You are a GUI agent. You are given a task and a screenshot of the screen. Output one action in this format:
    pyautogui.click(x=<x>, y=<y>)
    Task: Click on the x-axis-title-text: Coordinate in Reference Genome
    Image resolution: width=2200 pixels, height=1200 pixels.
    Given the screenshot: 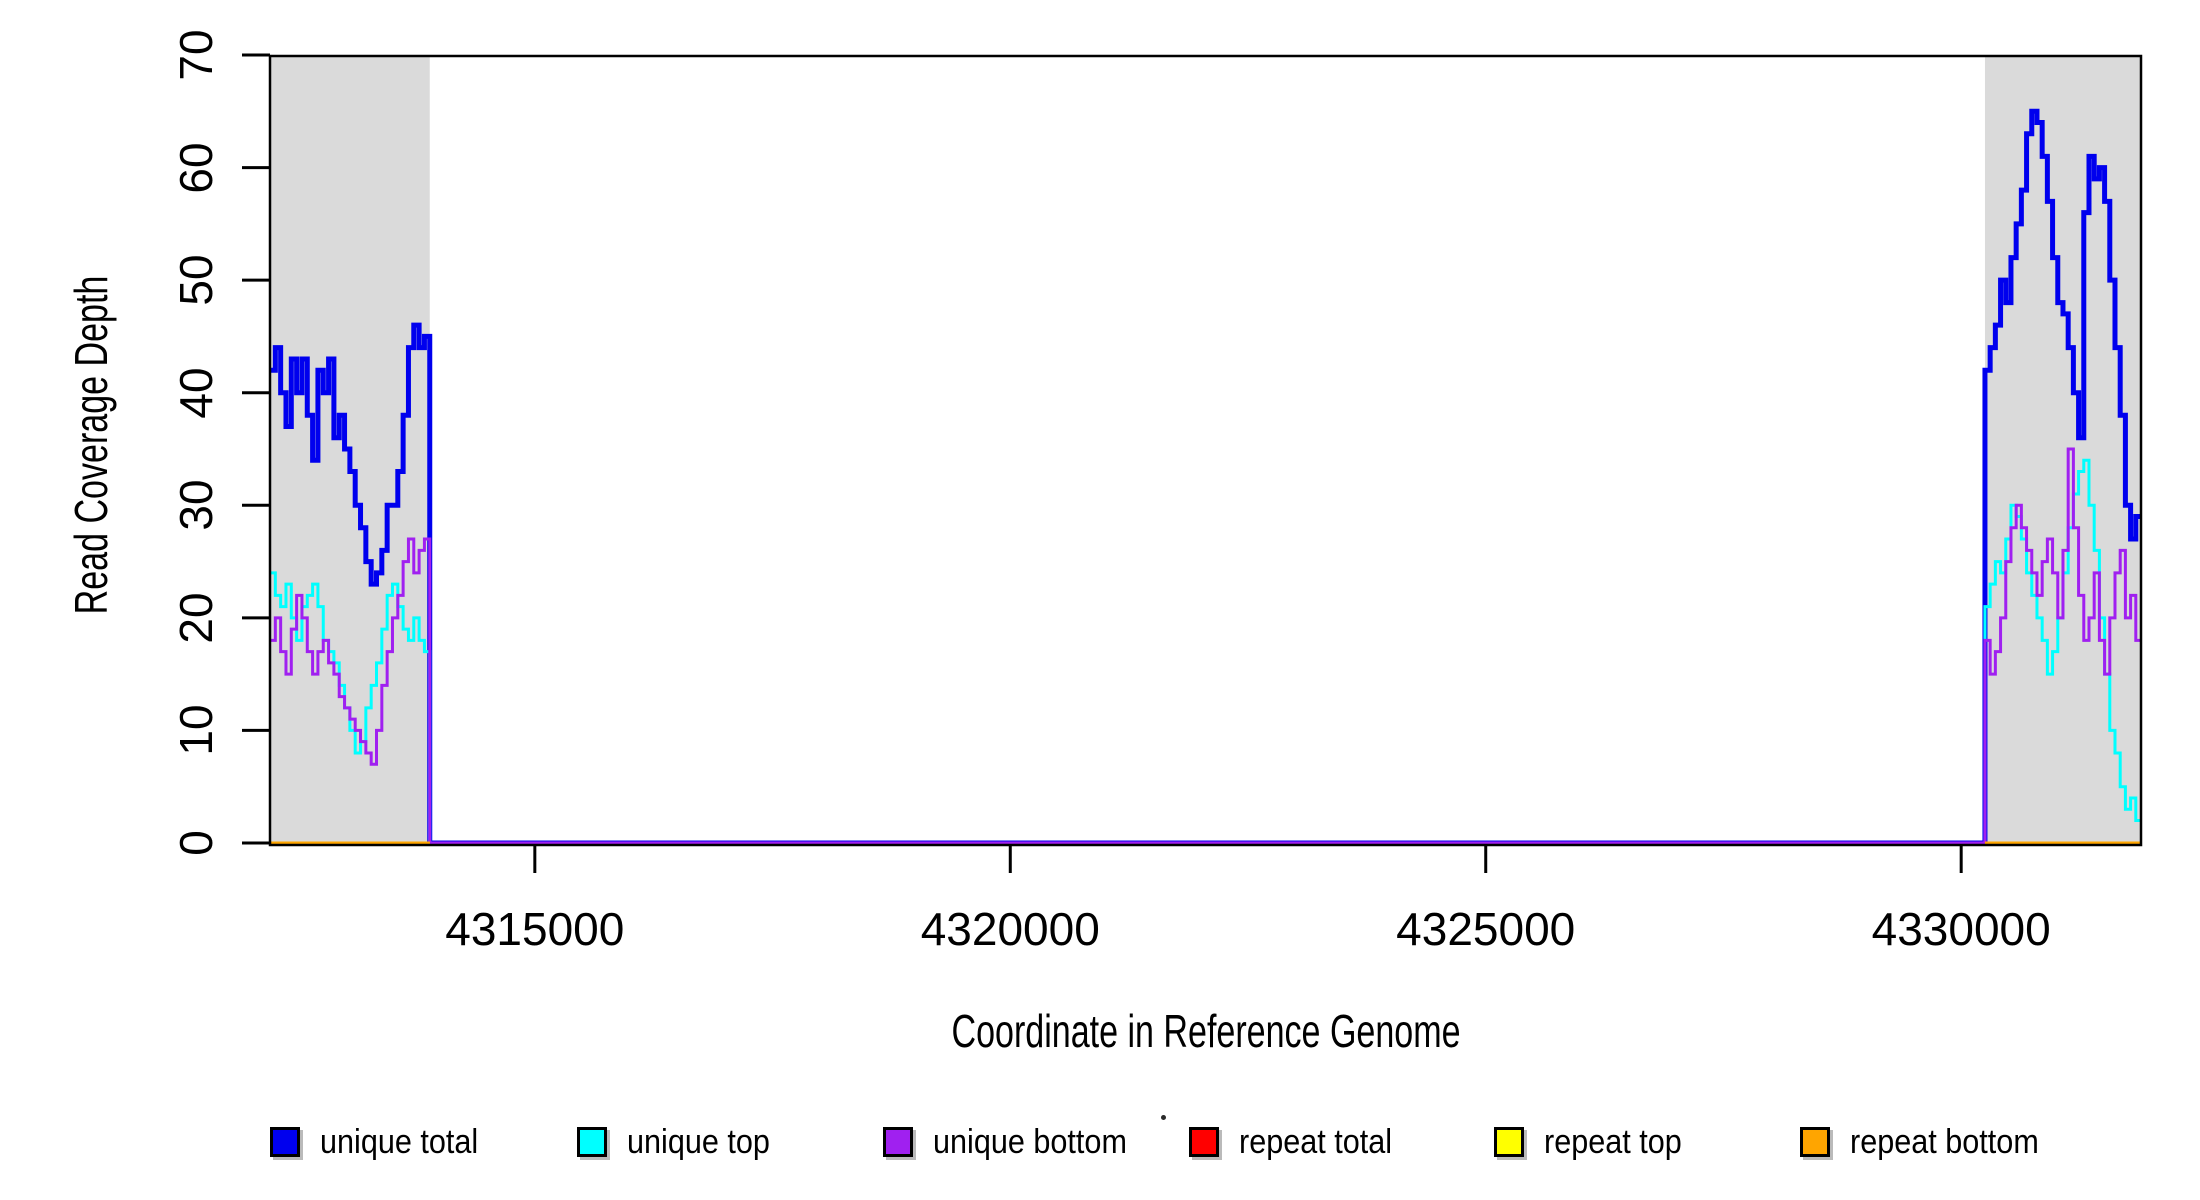 What is the action you would take?
    pyautogui.click(x=1206, y=1031)
    